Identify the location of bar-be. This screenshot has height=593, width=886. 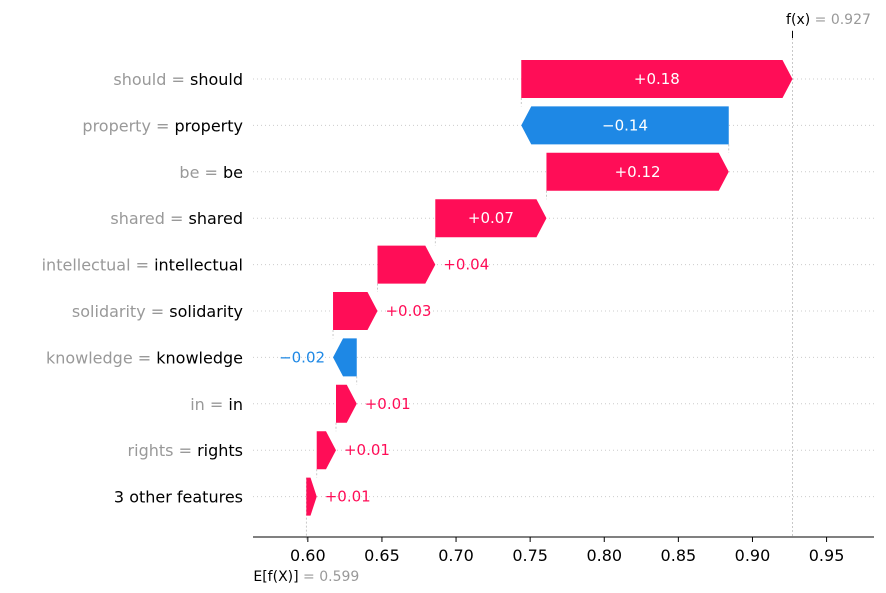
(637, 171).